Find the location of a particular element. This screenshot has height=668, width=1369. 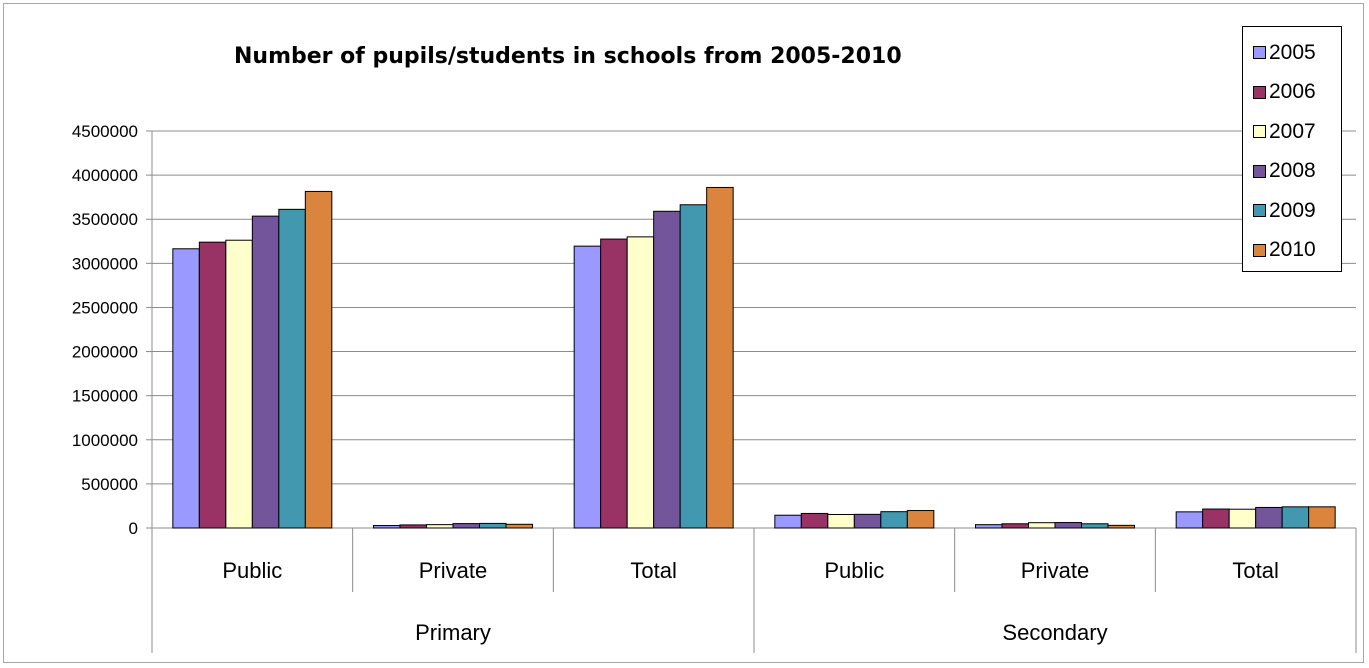

y-tick-label: 1000000 is located at coordinates (105, 440).